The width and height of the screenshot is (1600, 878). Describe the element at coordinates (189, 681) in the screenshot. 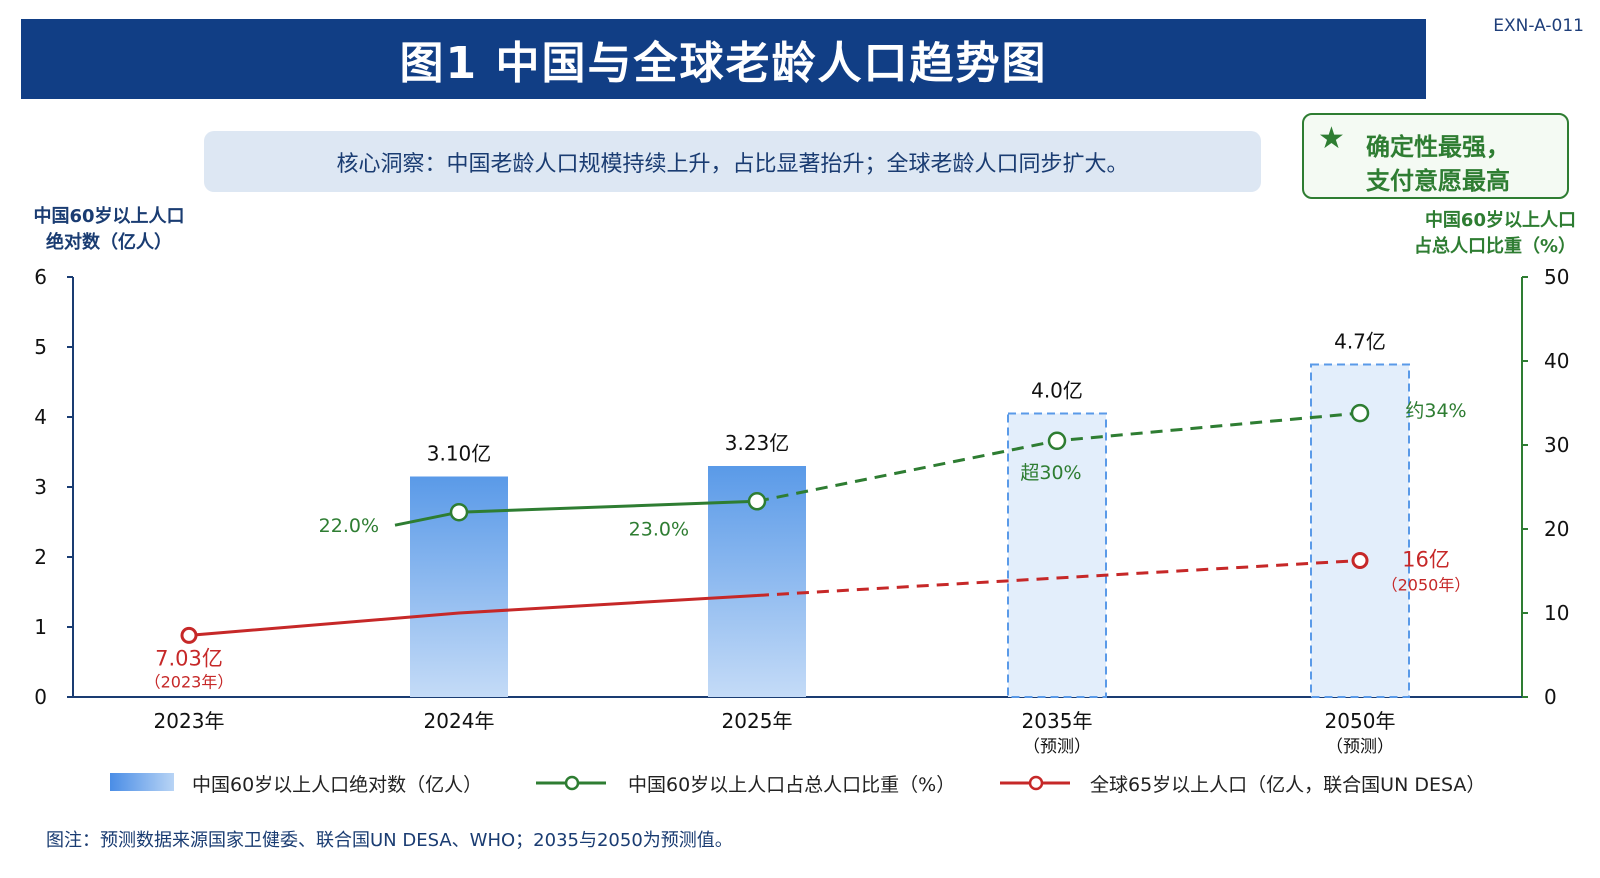

I see `global-sublabel-start: （2023年）` at that location.